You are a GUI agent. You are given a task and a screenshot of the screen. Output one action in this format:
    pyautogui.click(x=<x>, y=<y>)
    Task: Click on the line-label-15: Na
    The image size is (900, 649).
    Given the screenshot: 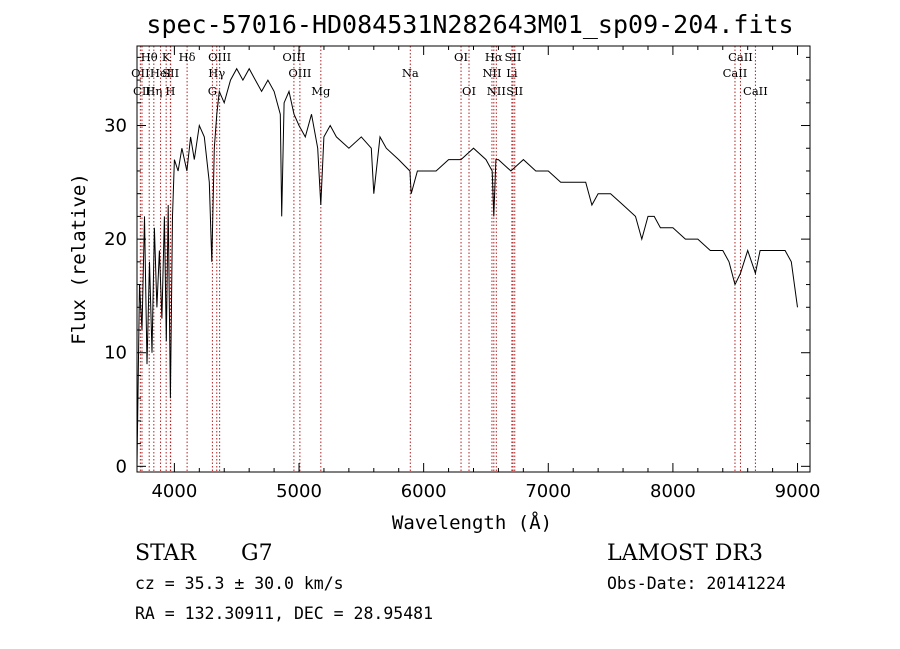 What is the action you would take?
    pyautogui.click(x=410, y=73)
    